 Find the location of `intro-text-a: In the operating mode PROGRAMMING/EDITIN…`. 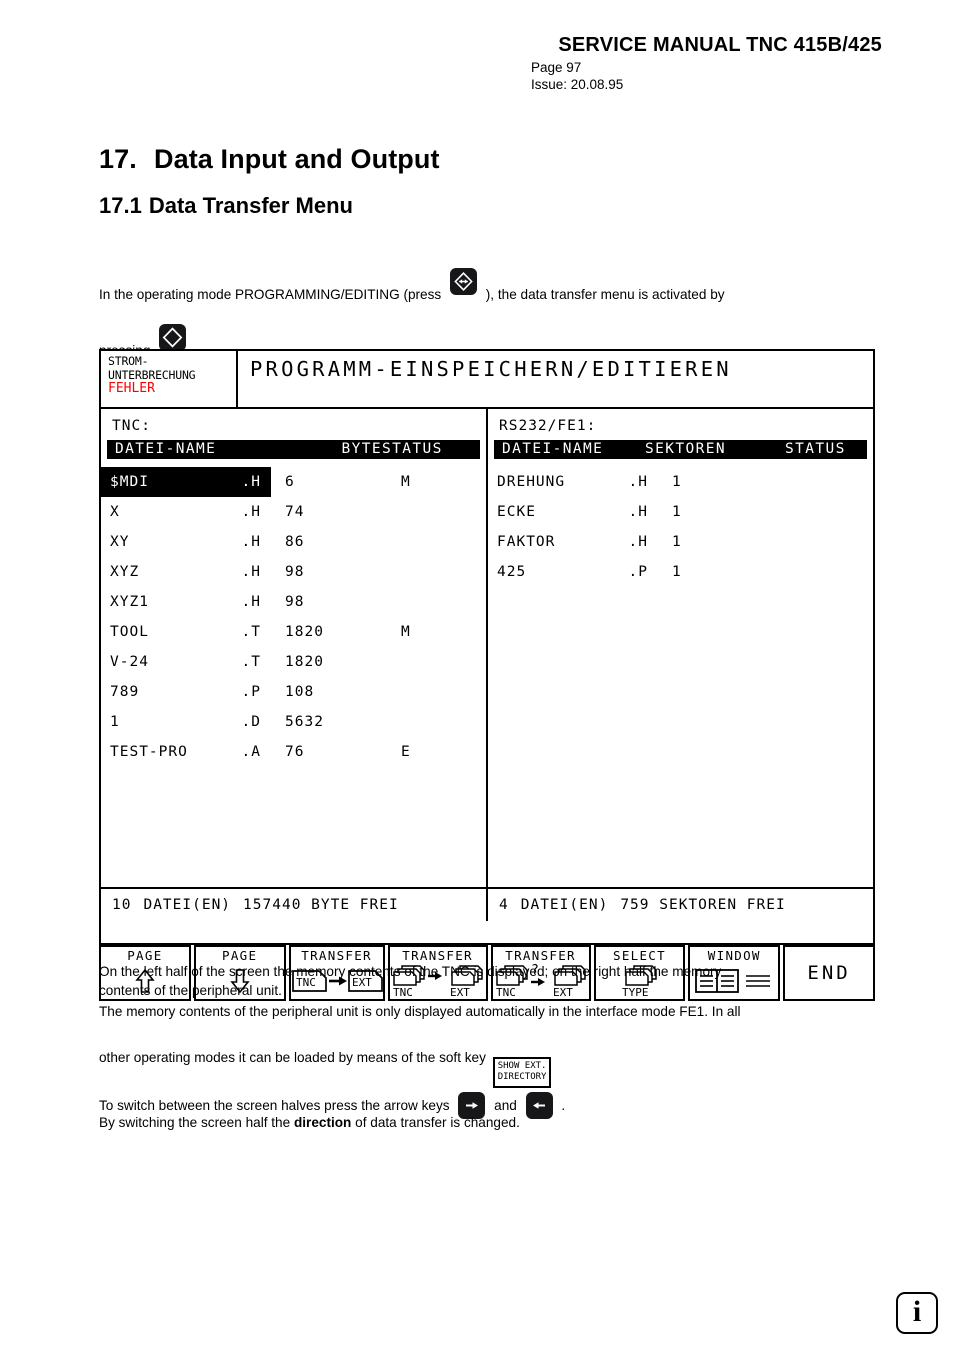

intro-text-a: In the operating mode PROGRAMMING/EDITIN… is located at coordinates (270, 294).